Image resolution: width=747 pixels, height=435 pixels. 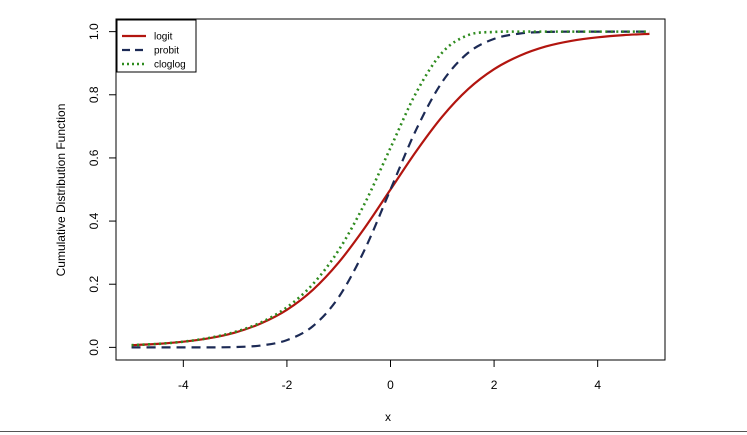 What do you see at coordinates (101, 189) in the screenshot?
I see `y-axis: 0.0 0.2 0.4 0.6 0.8 1.0` at bounding box center [101, 189].